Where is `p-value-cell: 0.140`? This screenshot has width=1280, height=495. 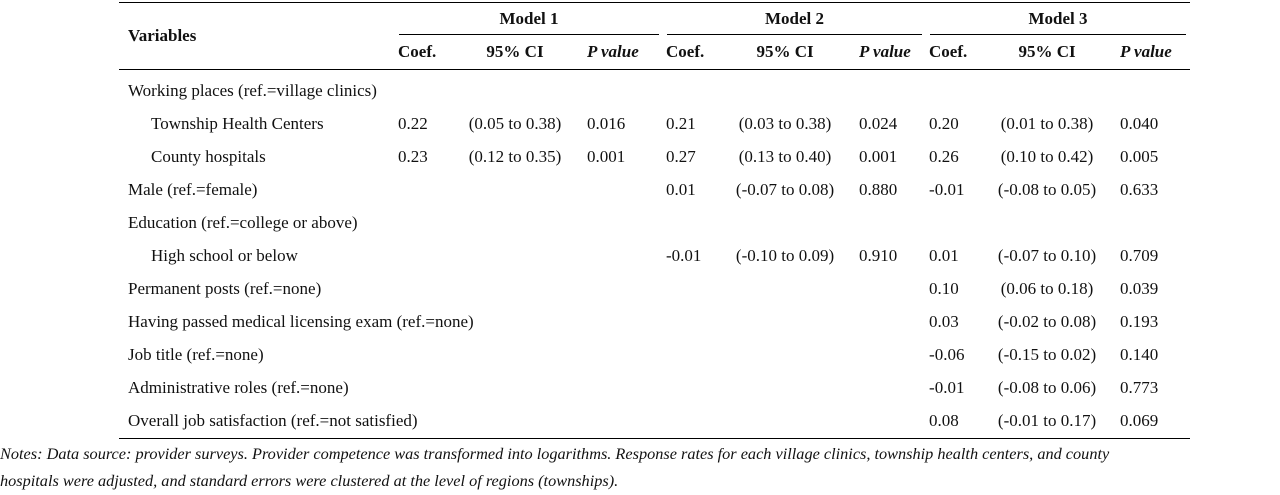
p-value-cell: 0.140 is located at coordinates (1139, 355).